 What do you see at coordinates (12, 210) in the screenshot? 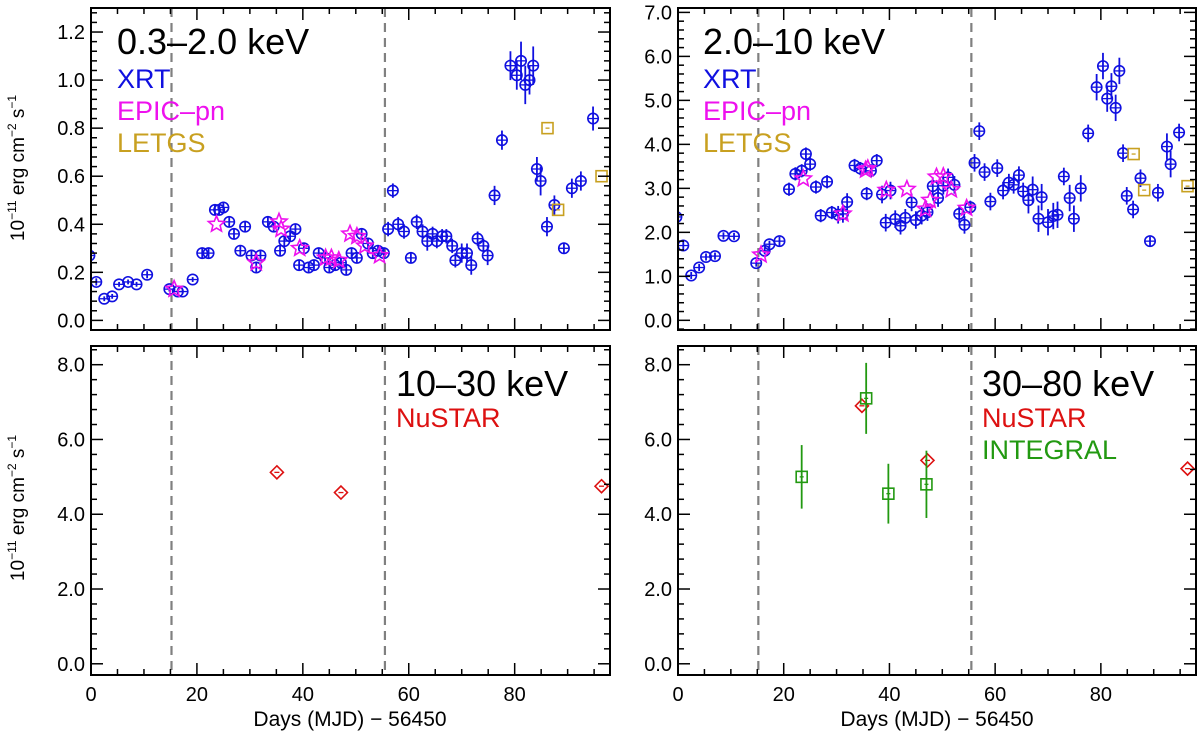
I see `y-axis-label-exponent: −11` at bounding box center [12, 210].